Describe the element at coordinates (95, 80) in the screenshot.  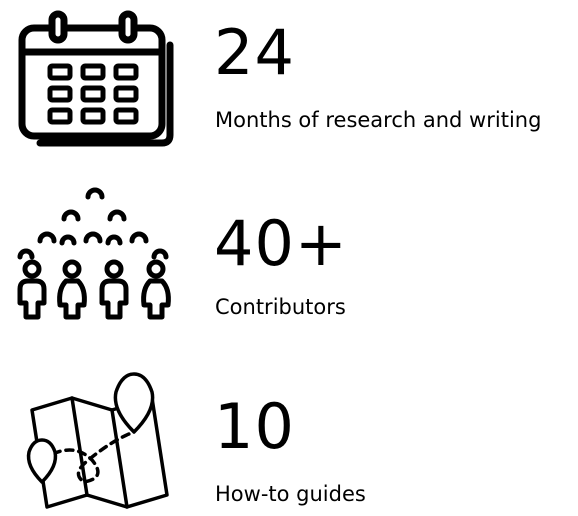
I see `calendar-icon` at that location.